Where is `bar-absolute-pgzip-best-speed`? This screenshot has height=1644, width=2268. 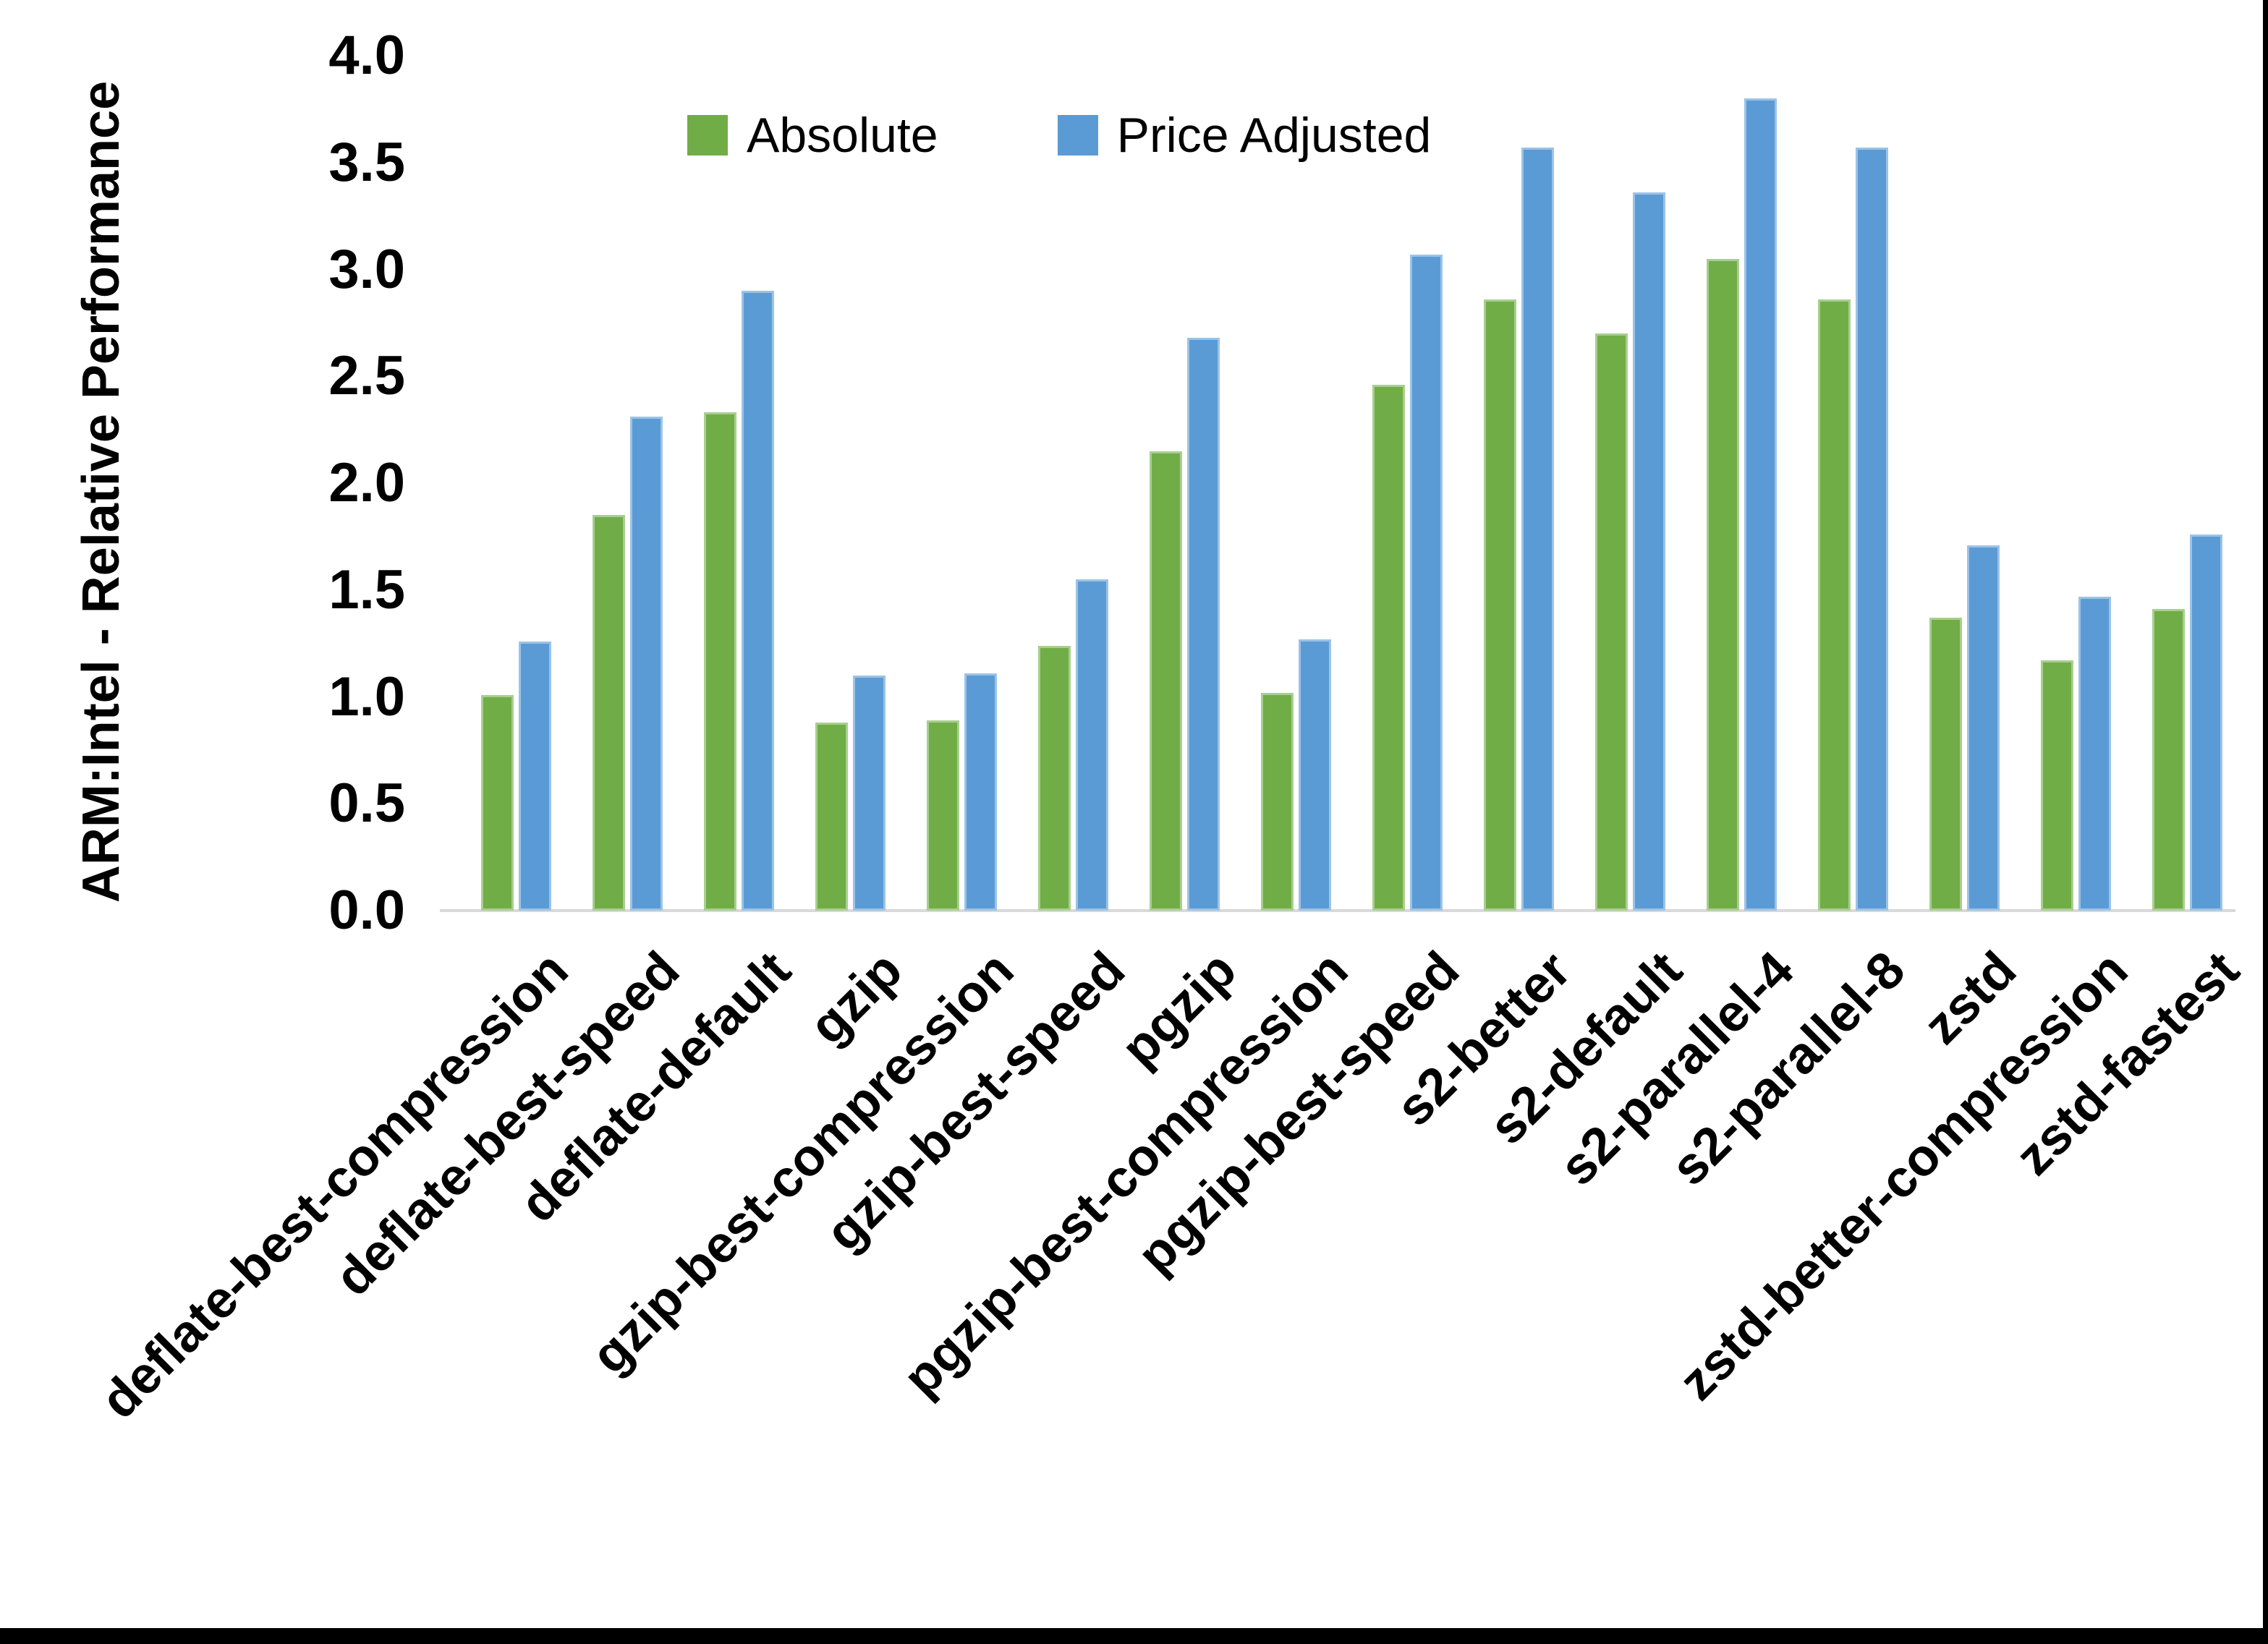
bar-absolute-pgzip-best-speed is located at coordinates (1388, 648).